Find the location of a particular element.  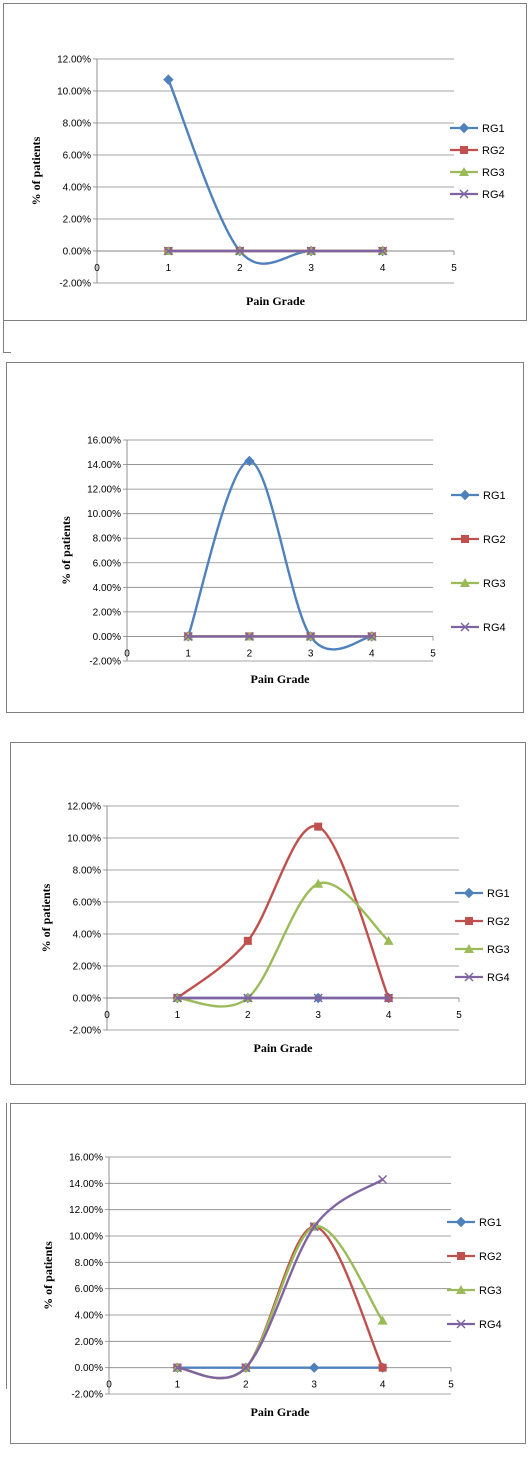

panel-4-side-line is located at coordinates (6, 1246).